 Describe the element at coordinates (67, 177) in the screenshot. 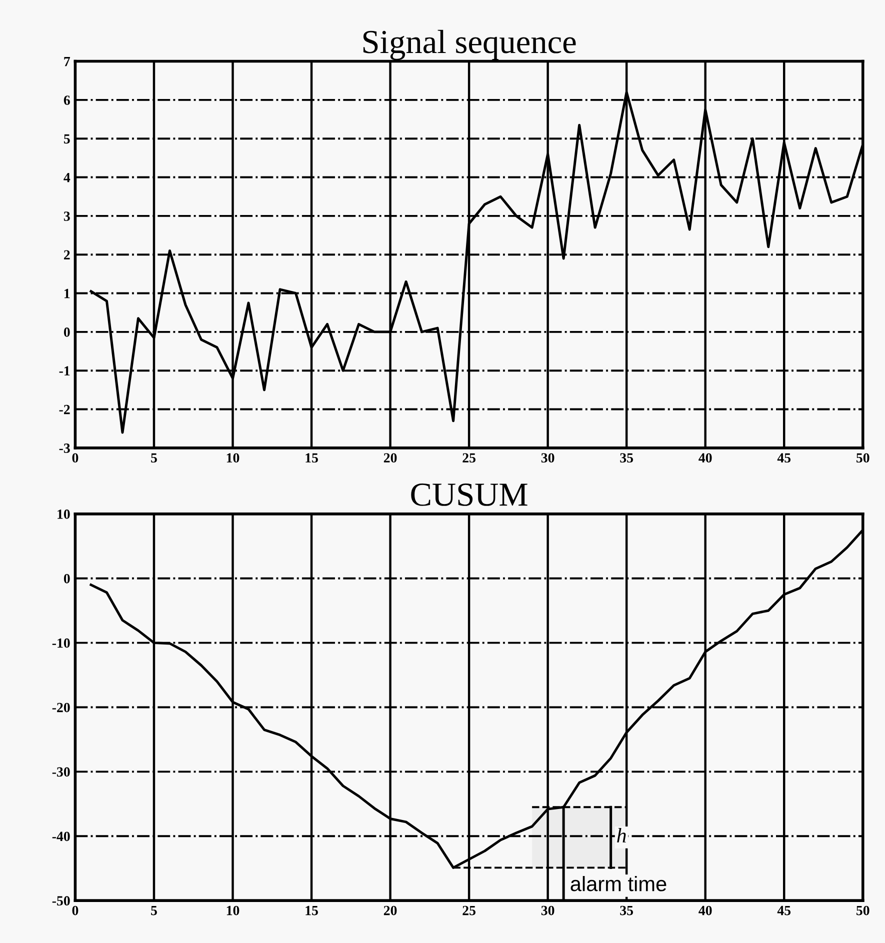

I see `y-tick-label: 4` at that location.